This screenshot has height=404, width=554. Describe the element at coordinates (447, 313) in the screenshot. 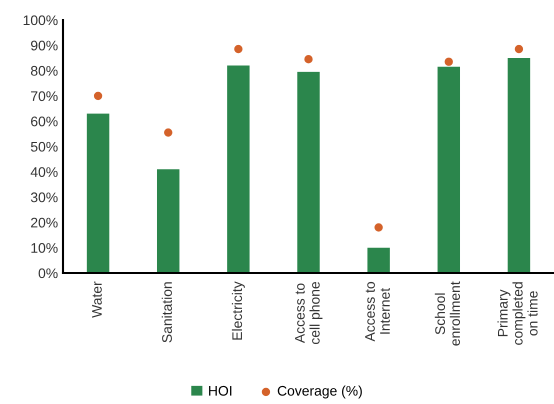

I see `x-tick-label: School enrollment` at that location.